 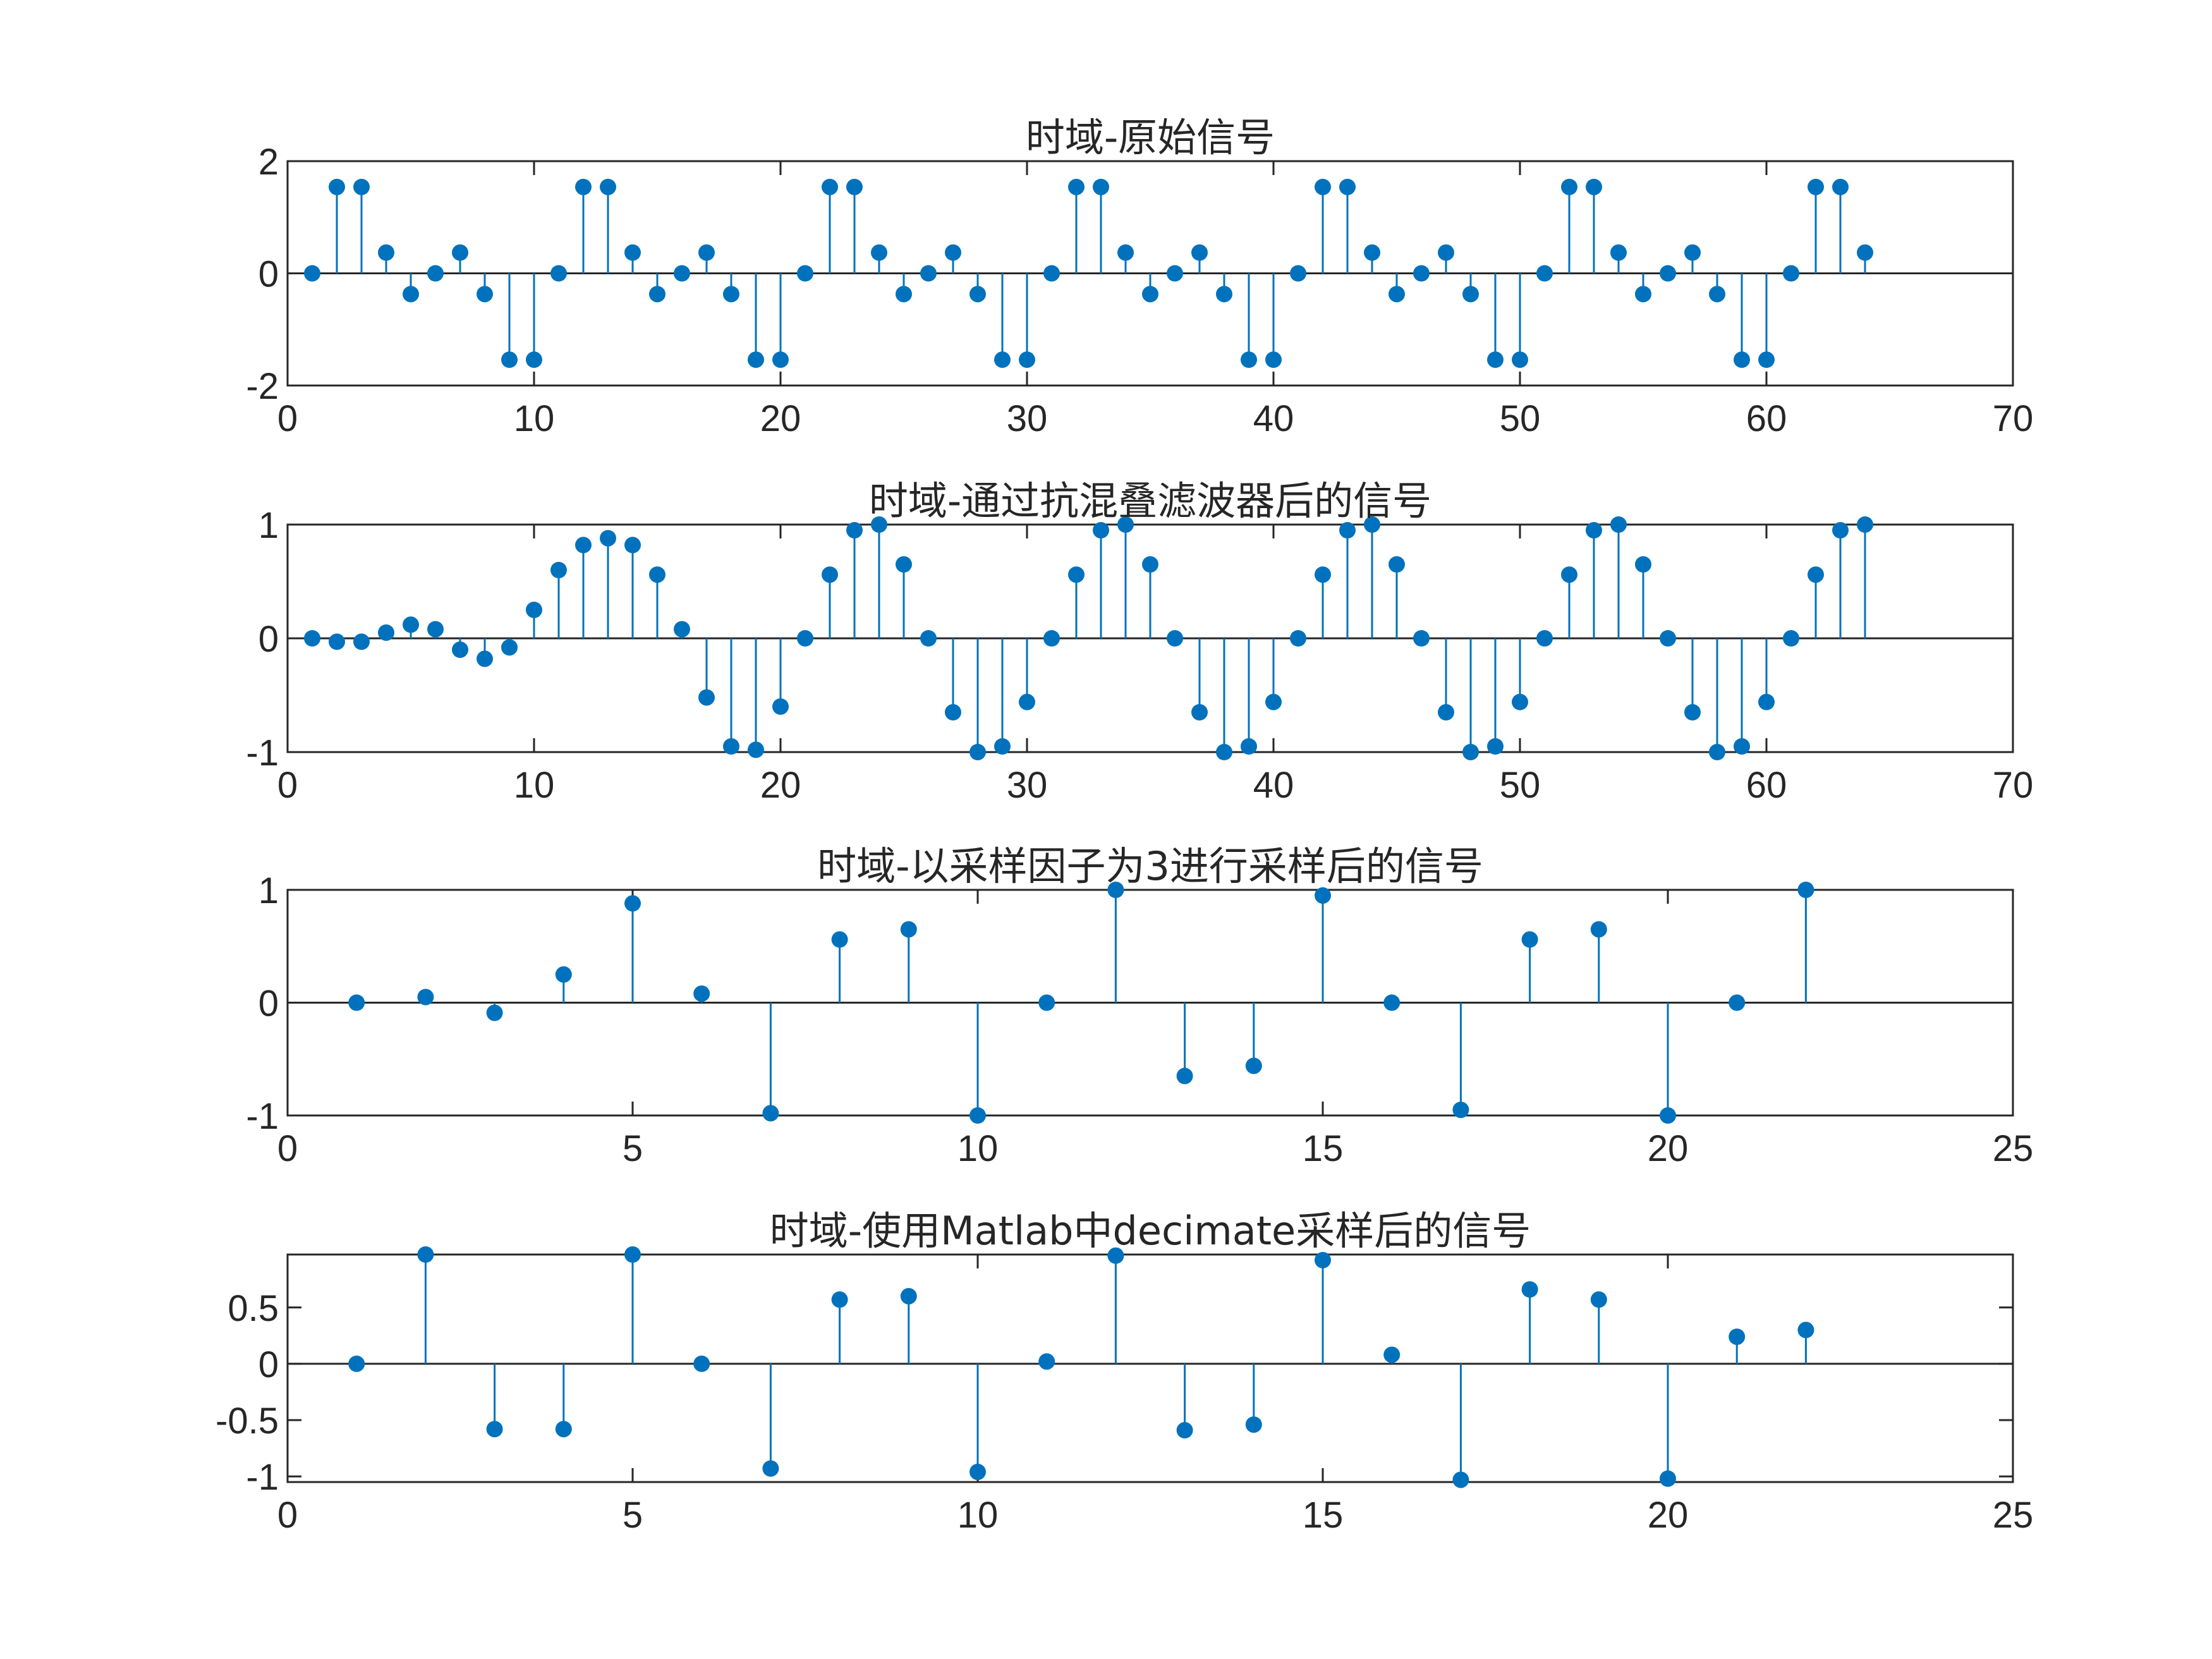 What do you see at coordinates (253, 1309) in the screenshot?
I see `y-tick-label: 0.5` at bounding box center [253, 1309].